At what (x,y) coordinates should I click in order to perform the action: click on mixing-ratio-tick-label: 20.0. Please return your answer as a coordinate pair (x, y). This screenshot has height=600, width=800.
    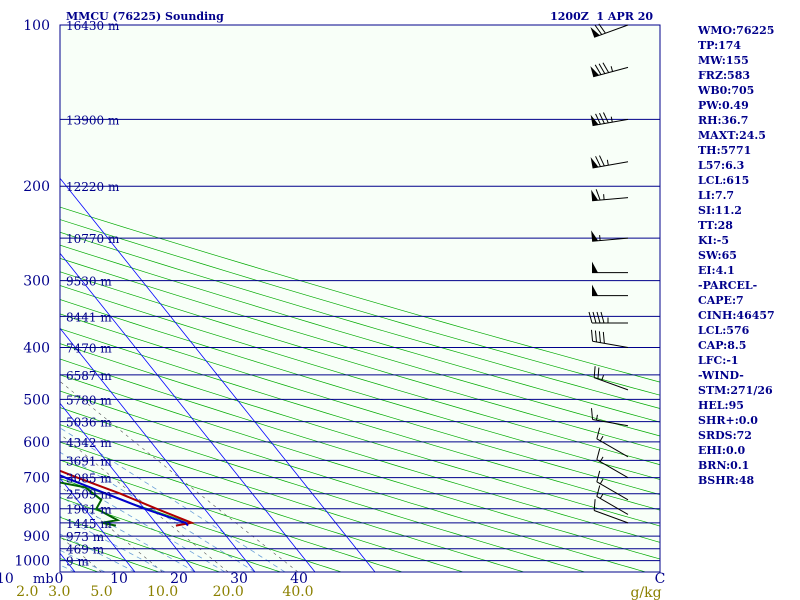
    Looking at the image, I should click on (228, 592).